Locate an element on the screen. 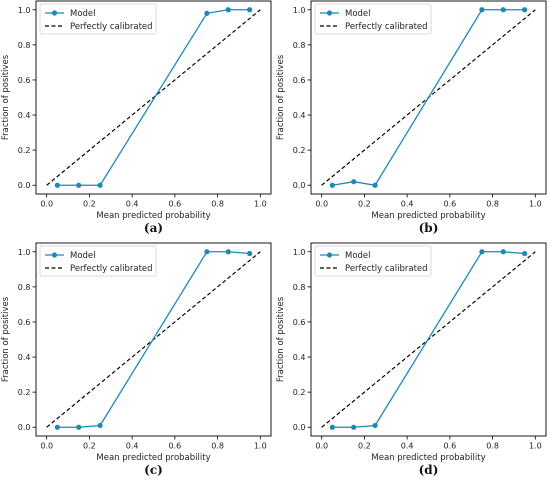 This screenshot has height=481, width=550. panel-caption: (d) is located at coordinates (429, 470).